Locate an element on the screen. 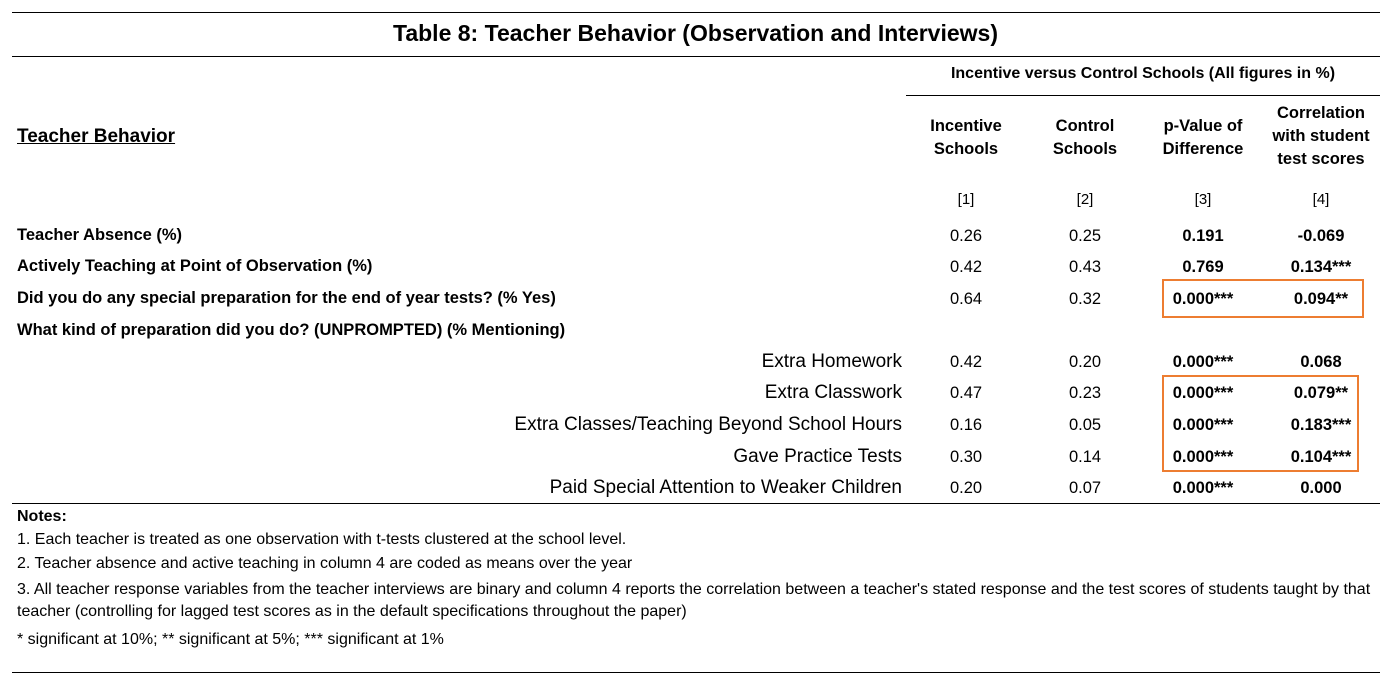 This screenshot has height=680, width=1391. table-cell: 0.64 is located at coordinates (966, 299).